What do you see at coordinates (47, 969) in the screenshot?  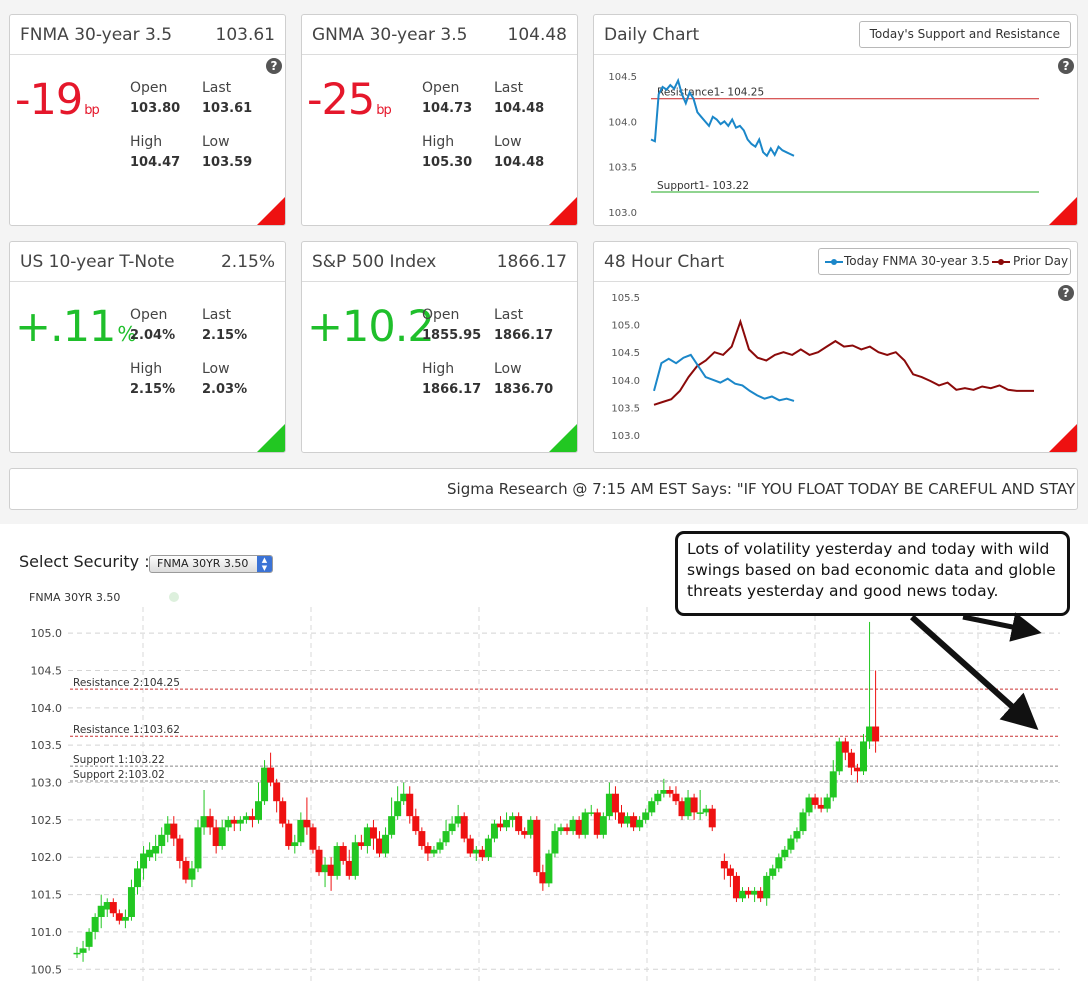 I see `y-tick-label: 100.5` at bounding box center [47, 969].